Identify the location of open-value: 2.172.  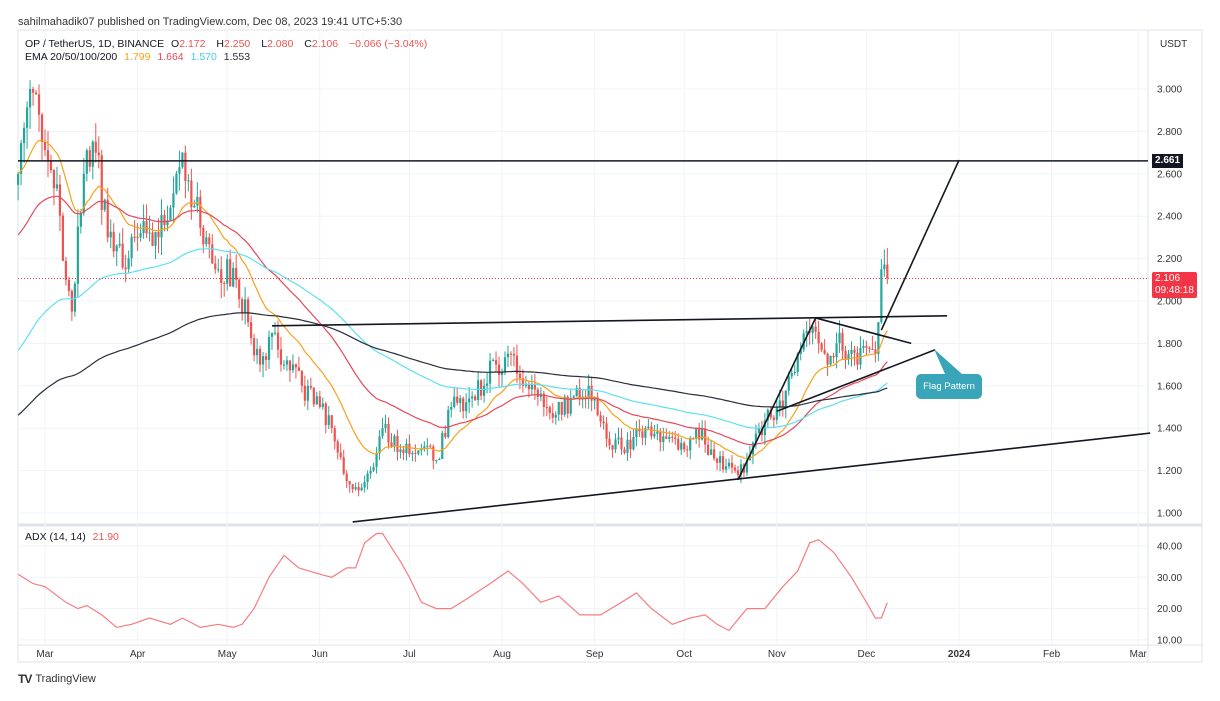
(192, 44).